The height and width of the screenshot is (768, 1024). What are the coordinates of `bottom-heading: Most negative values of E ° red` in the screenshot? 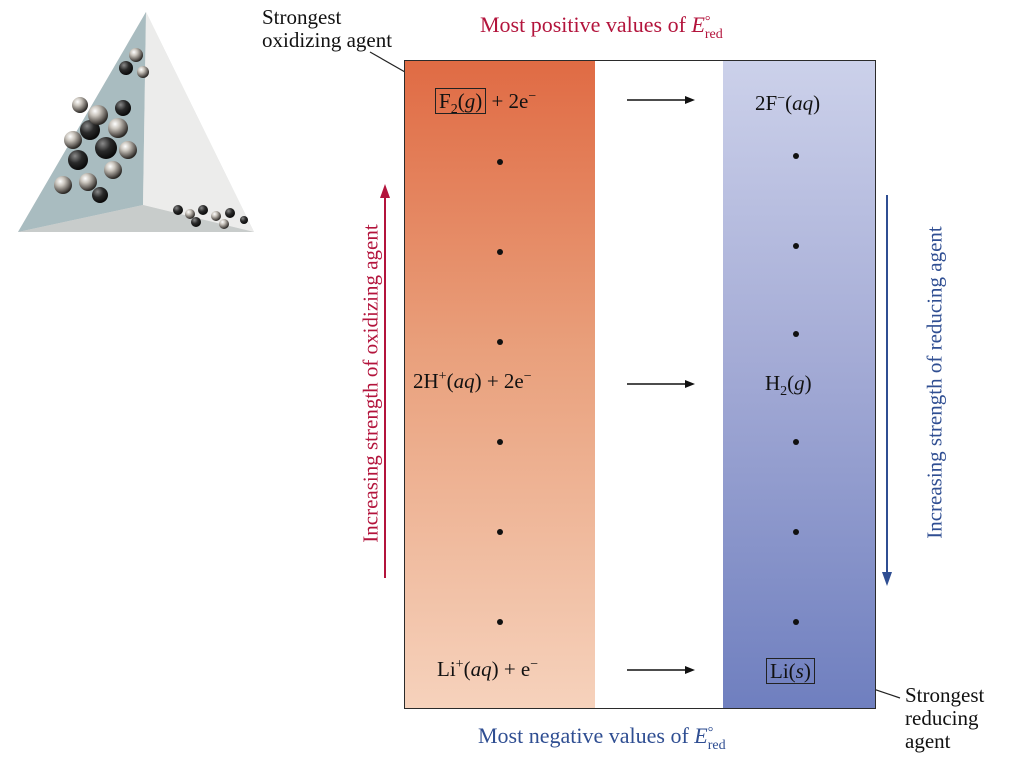 It's located at (602, 738).